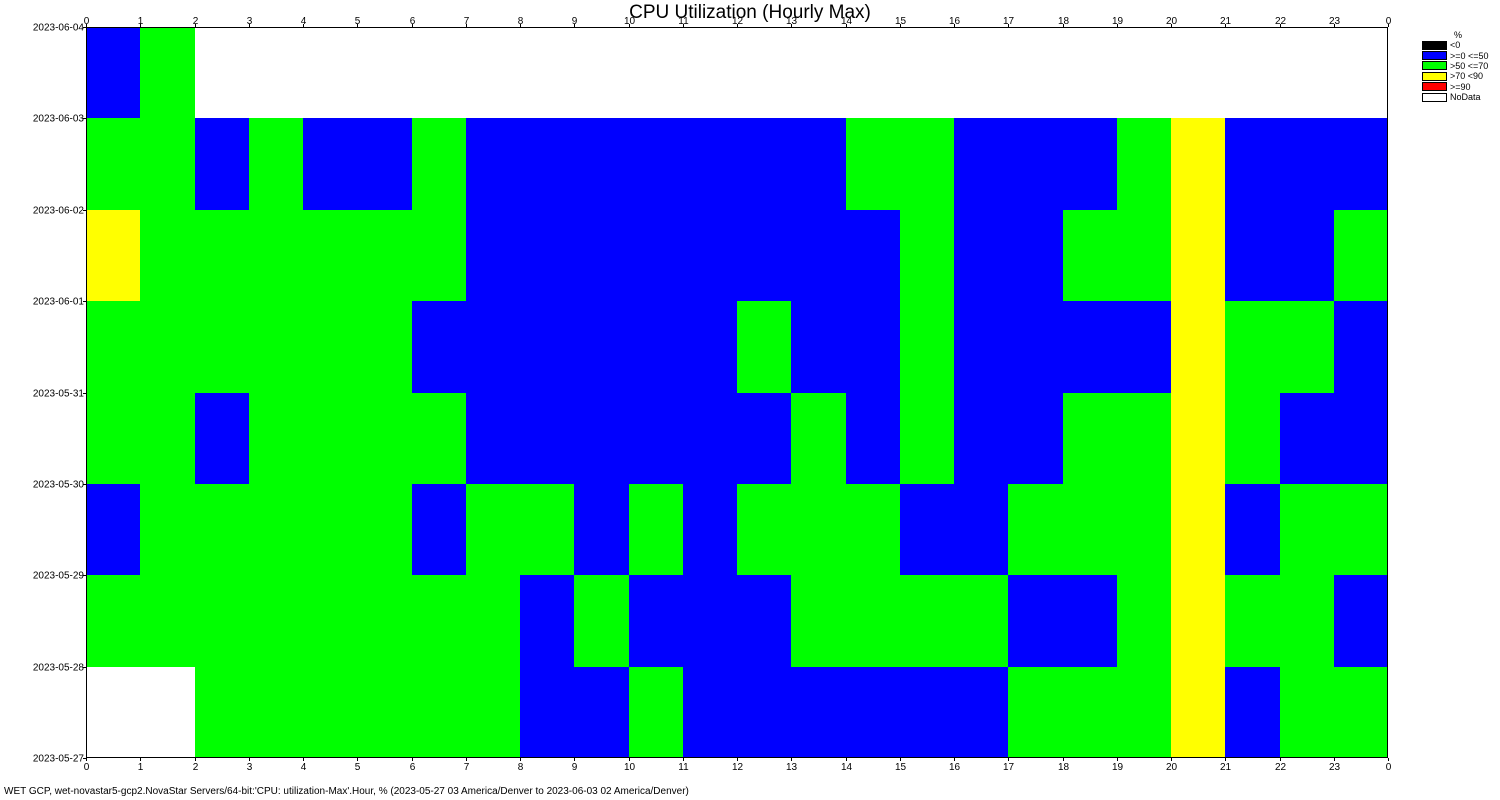 This screenshot has height=800, width=1500. I want to click on legend-entry: >70 <90, so click(1455, 76).